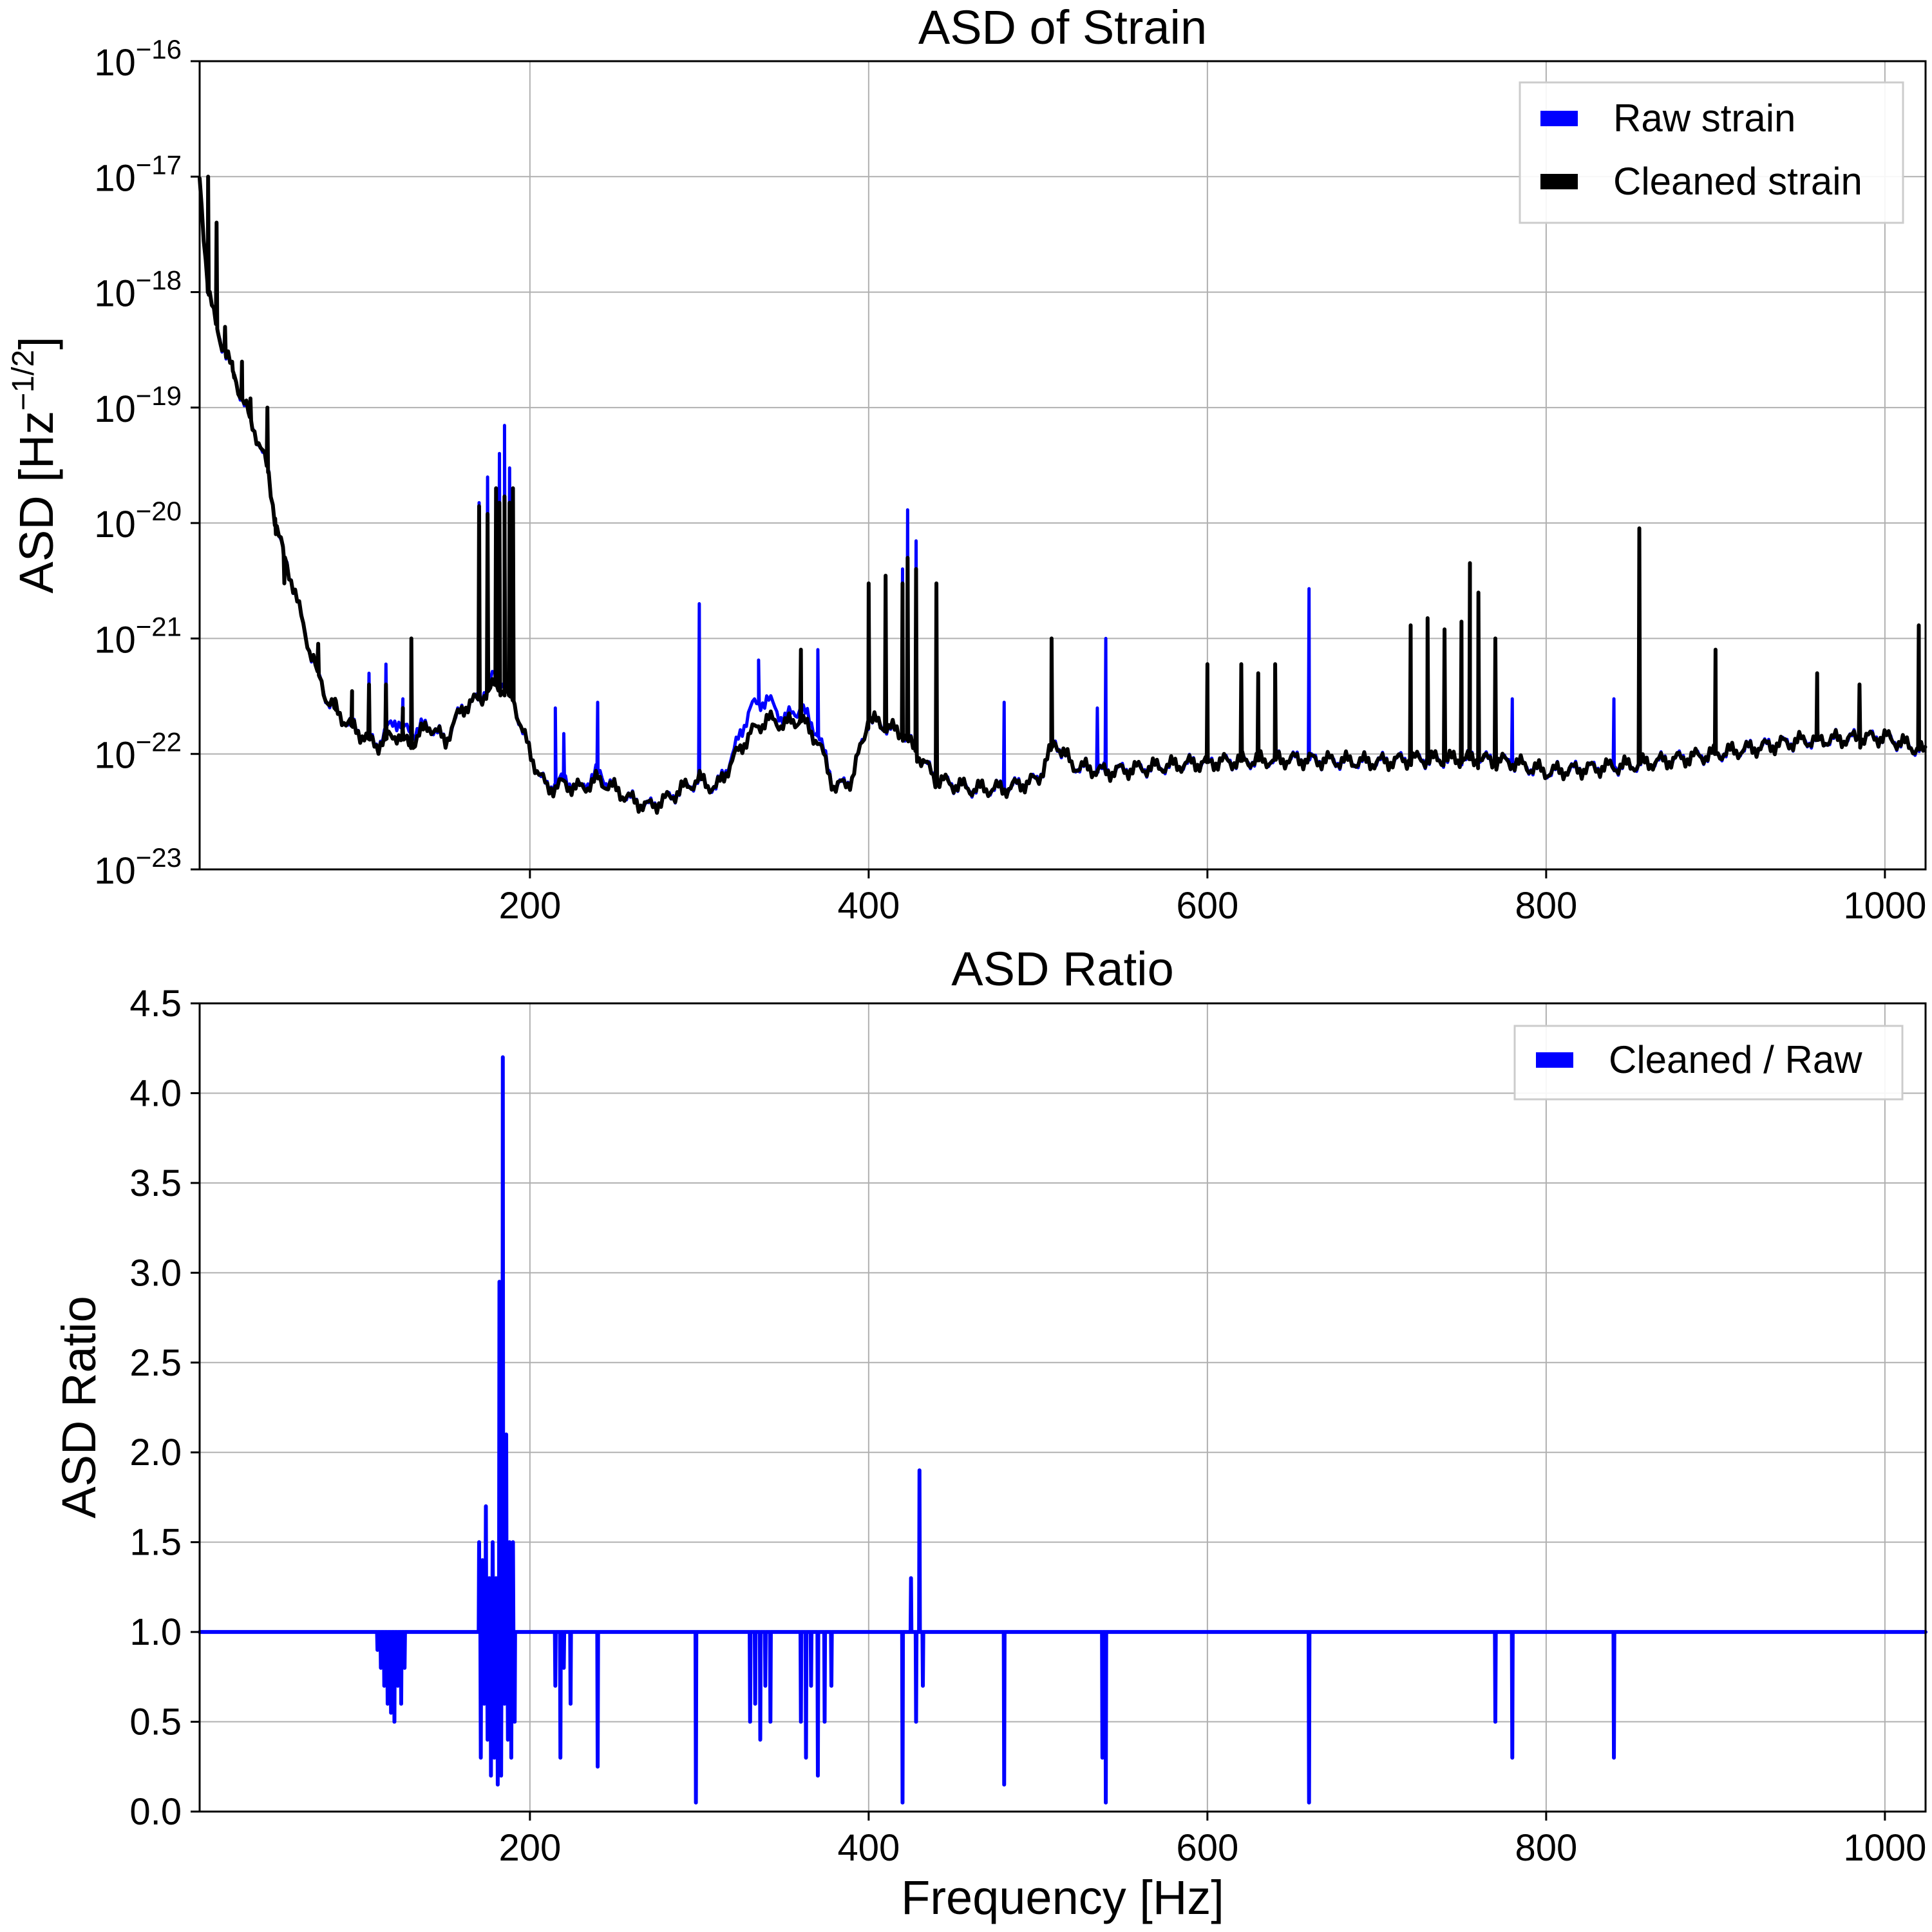 This screenshot has height=1932, width=1932. I want to click on bottom-legend-box, so click(1708, 1063).